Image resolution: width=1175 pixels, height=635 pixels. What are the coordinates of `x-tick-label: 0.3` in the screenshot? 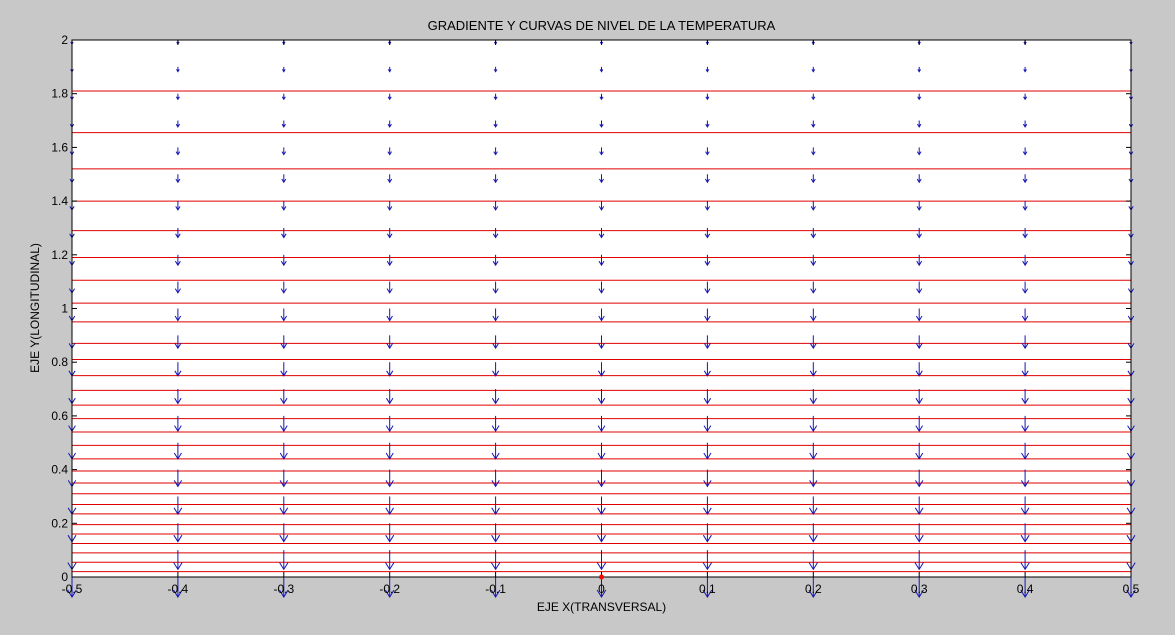 It's located at (919, 589).